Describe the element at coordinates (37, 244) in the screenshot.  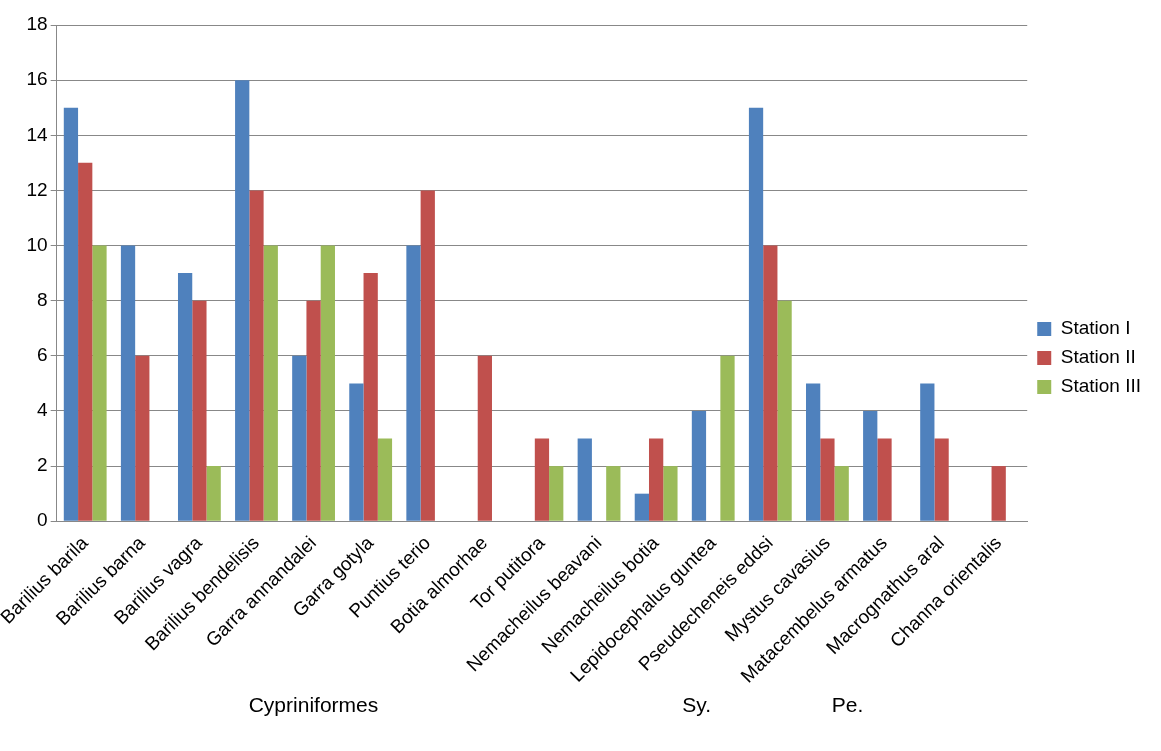
I see `y-tick-label: 10` at that location.